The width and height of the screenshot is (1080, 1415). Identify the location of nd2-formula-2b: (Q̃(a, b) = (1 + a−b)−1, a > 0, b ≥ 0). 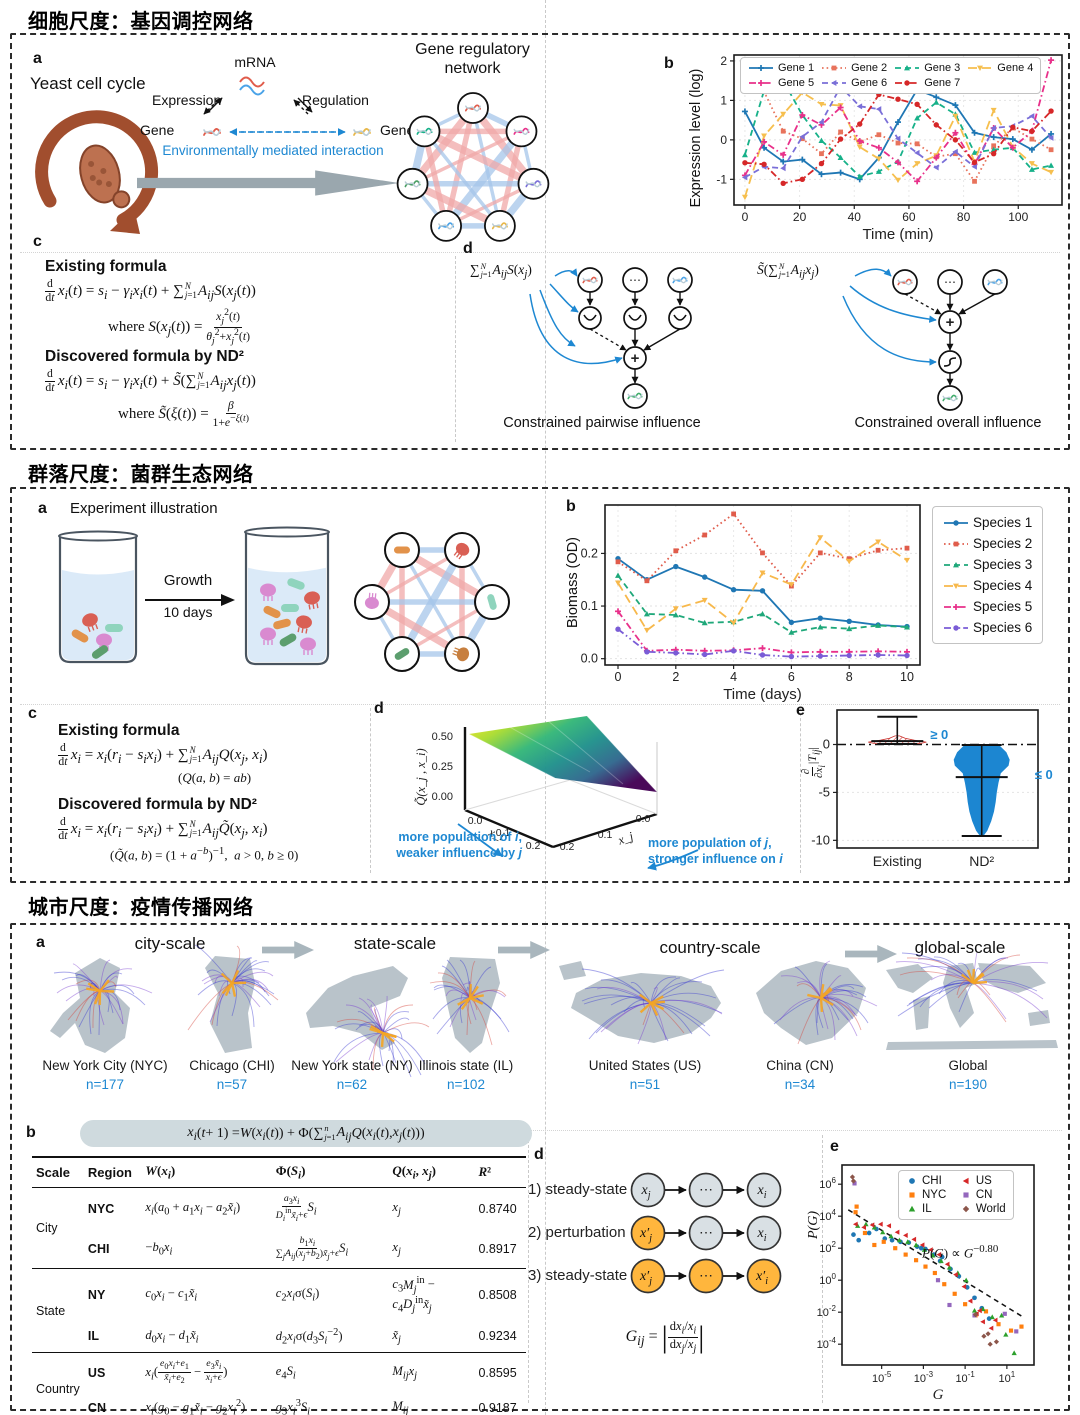
(204, 854).